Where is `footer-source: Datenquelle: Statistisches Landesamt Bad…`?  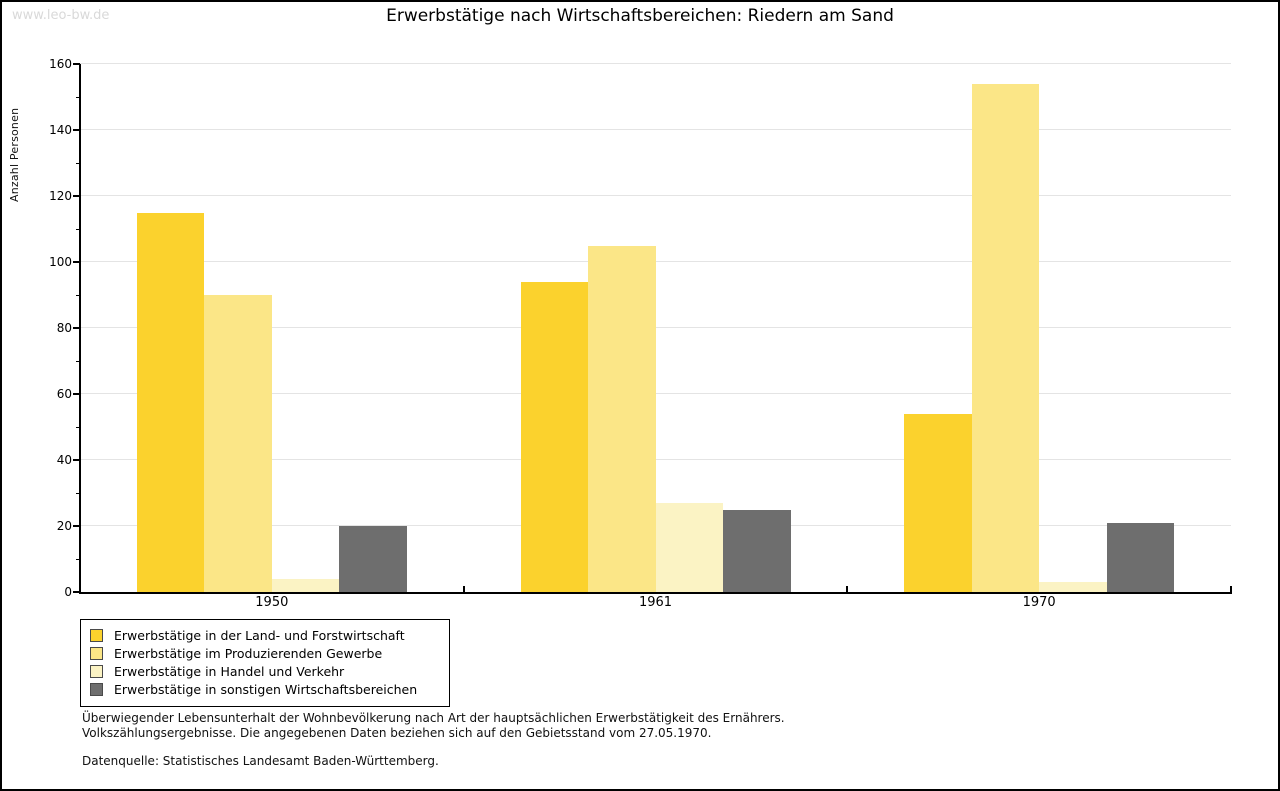
footer-source: Datenquelle: Statistisches Landesamt Bad… is located at coordinates (260, 761).